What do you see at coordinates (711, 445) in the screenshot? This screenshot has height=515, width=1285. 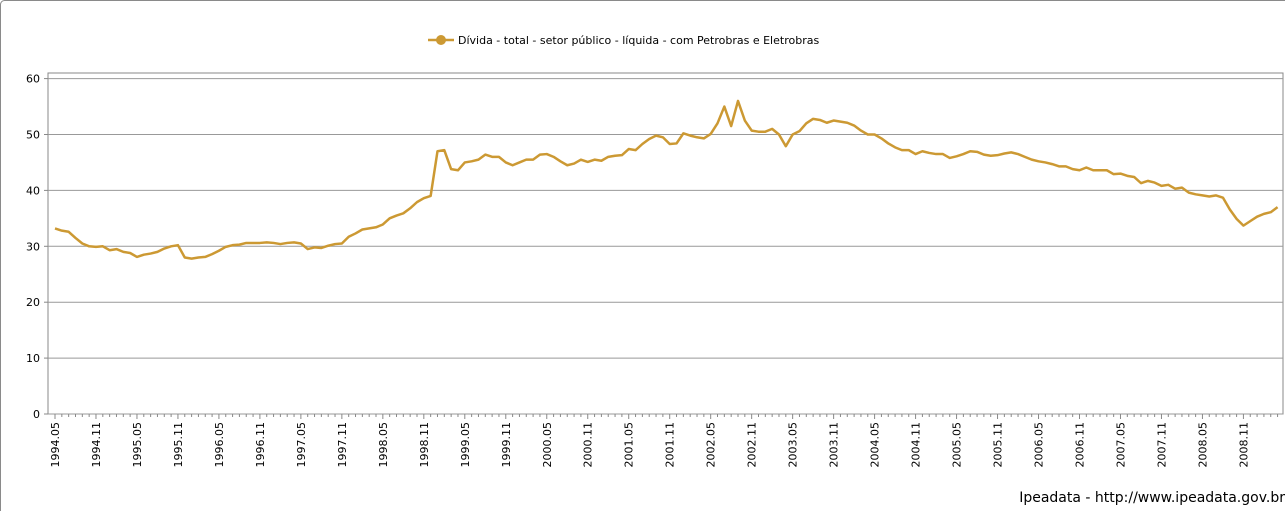 I see `x-tick-label: 2002.05` at bounding box center [711, 445].